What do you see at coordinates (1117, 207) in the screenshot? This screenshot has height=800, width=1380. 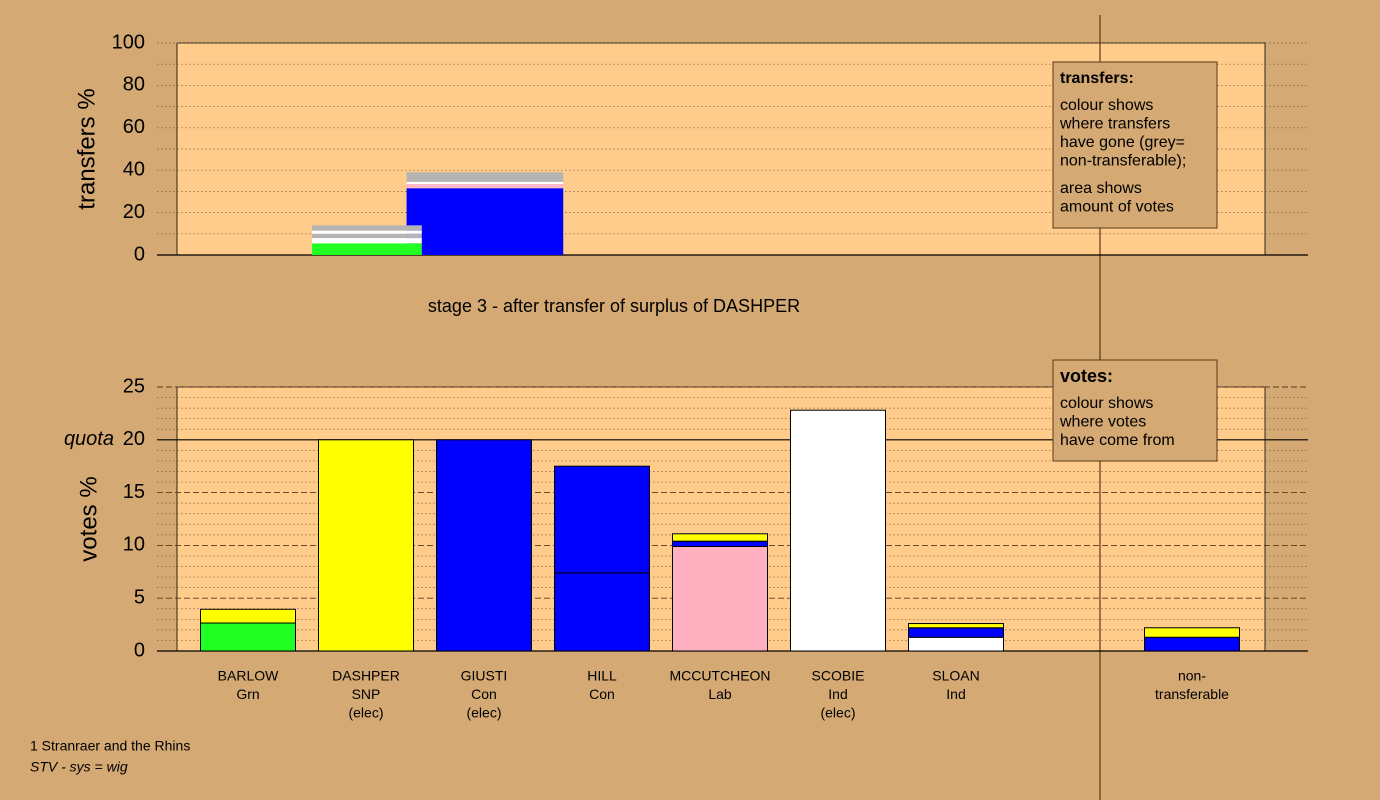 I see `note-line: amount of votes` at bounding box center [1117, 207].